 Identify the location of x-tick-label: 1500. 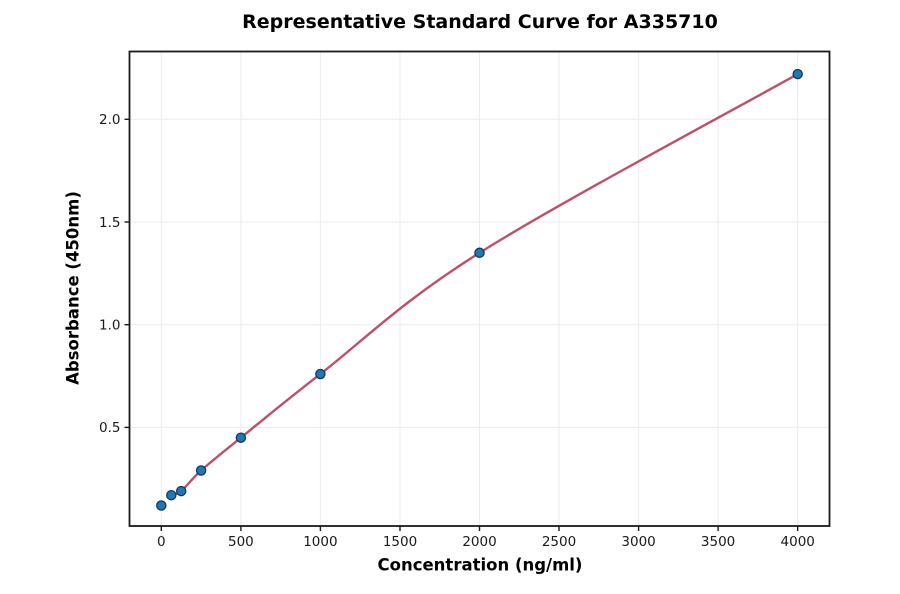
(400, 542).